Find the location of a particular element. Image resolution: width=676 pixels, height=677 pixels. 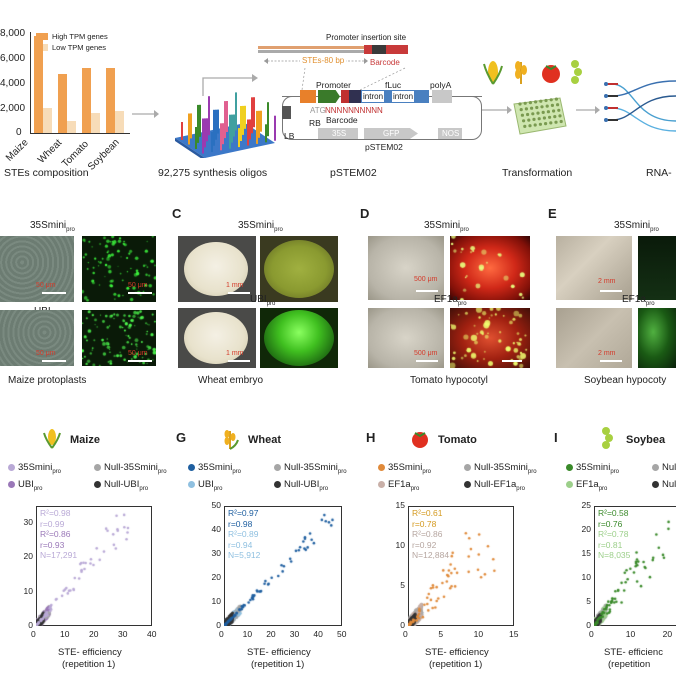

legend-high-label: High TPM genes is located at coordinates (80, 36).